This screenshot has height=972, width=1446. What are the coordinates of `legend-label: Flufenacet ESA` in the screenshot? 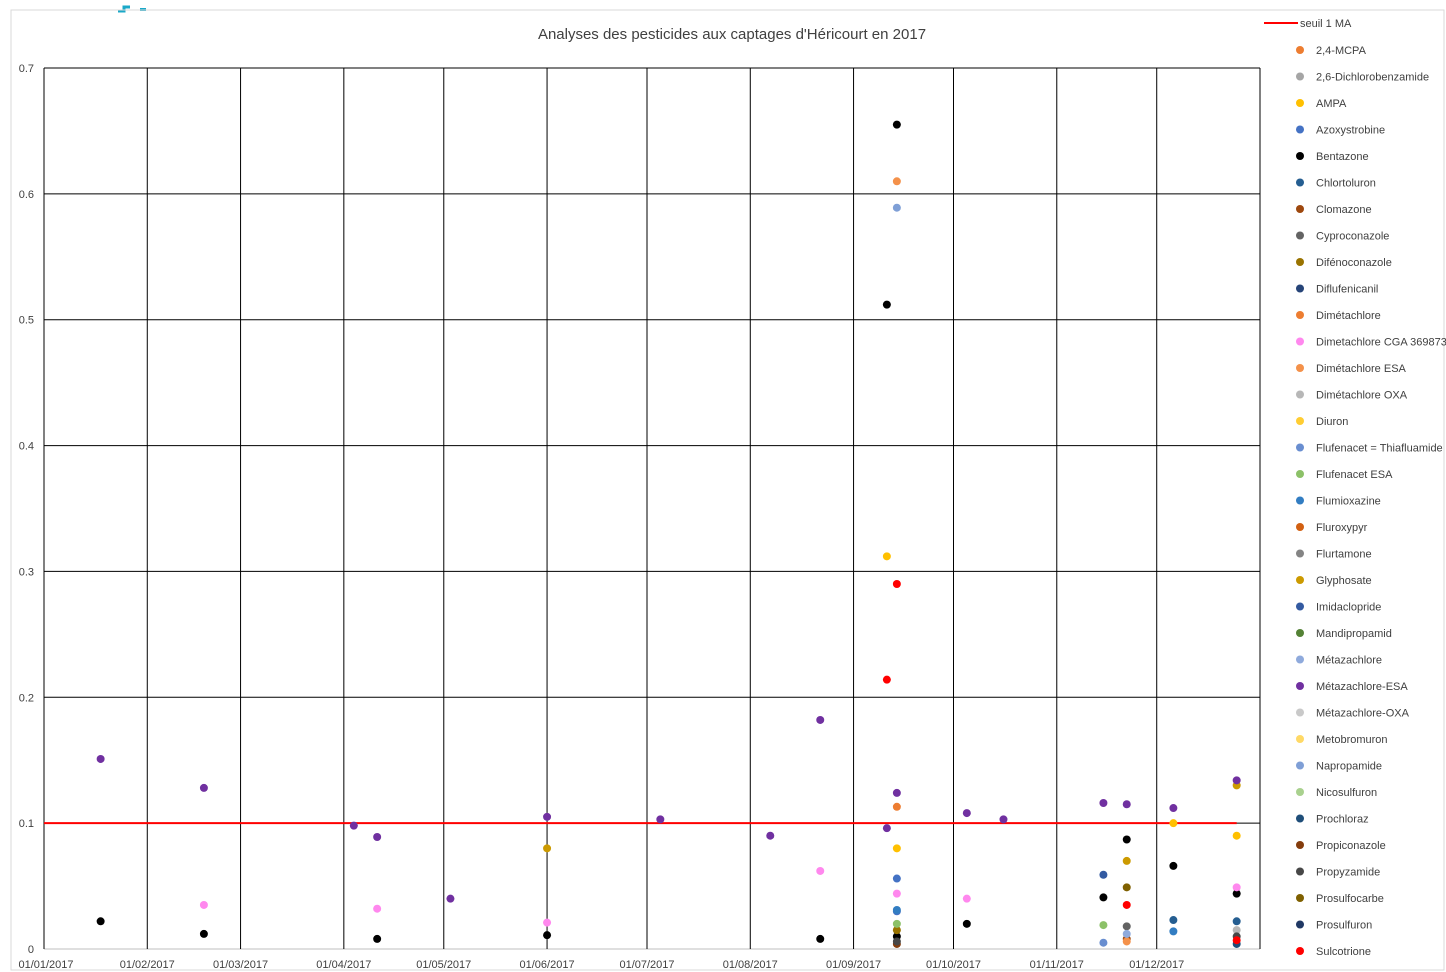 It's located at (1354, 475).